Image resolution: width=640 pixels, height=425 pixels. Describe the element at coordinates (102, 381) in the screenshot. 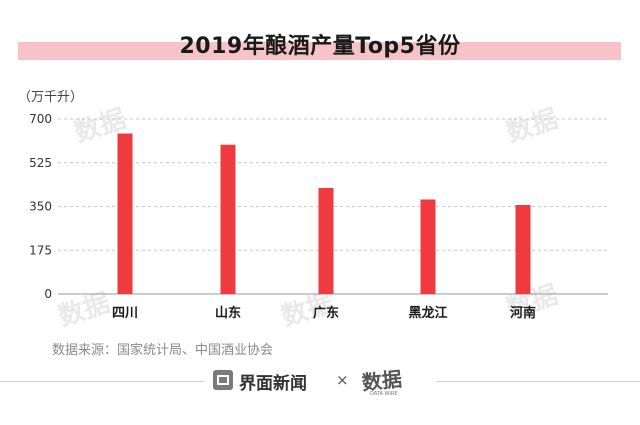

I see `footer-divider-left` at that location.